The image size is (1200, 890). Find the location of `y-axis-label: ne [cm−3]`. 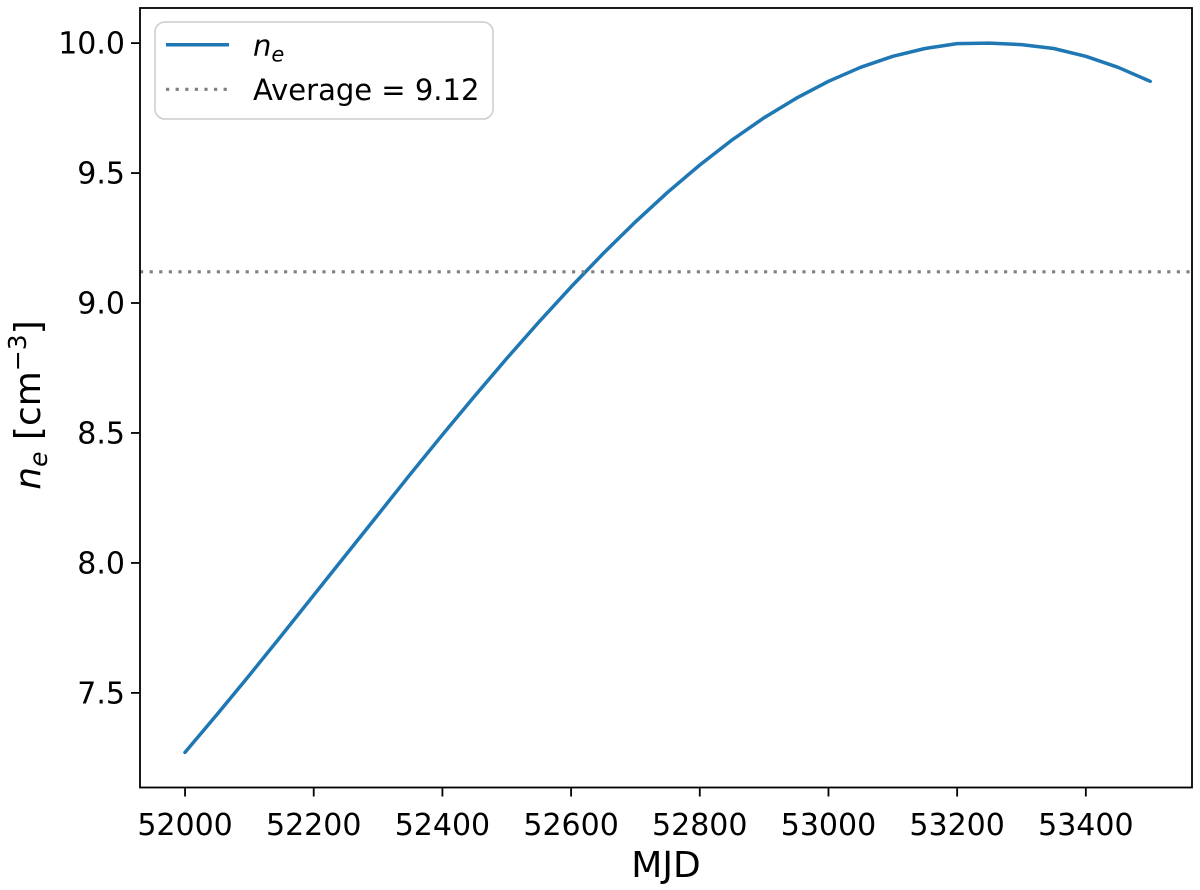

y-axis-label: ne [cm−3] is located at coordinates (28, 404).